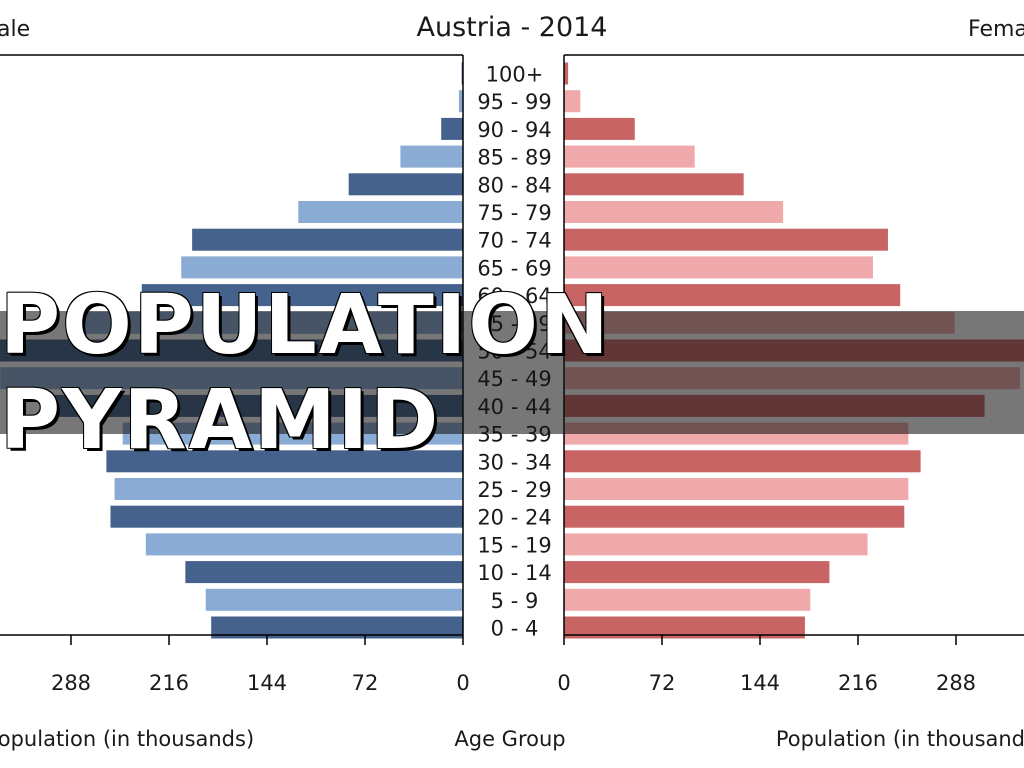  I want to click on age-group-label-15: 75 - 79, so click(514, 213).